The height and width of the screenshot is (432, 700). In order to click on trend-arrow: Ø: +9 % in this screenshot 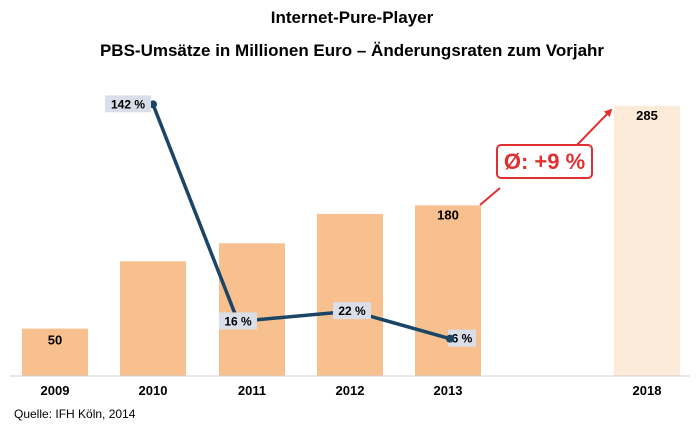, I will do `click(546, 157)`.